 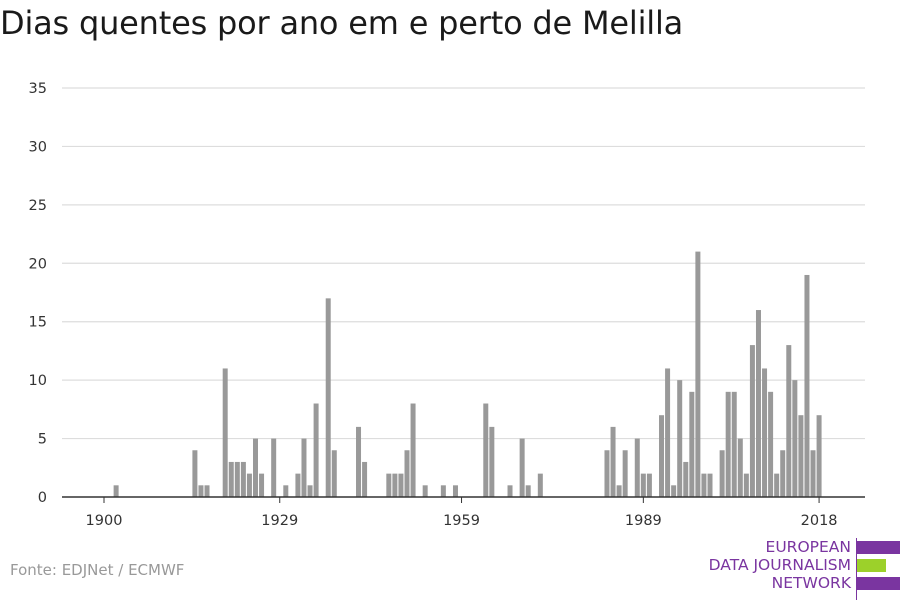 What do you see at coordinates (38, 206) in the screenshot?
I see `y-tick-label-25: 25` at bounding box center [38, 206].